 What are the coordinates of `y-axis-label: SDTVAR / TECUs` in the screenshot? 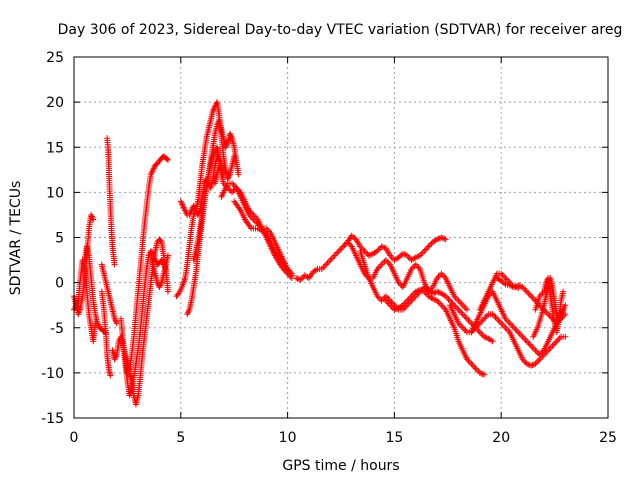 It's located at (16, 238).